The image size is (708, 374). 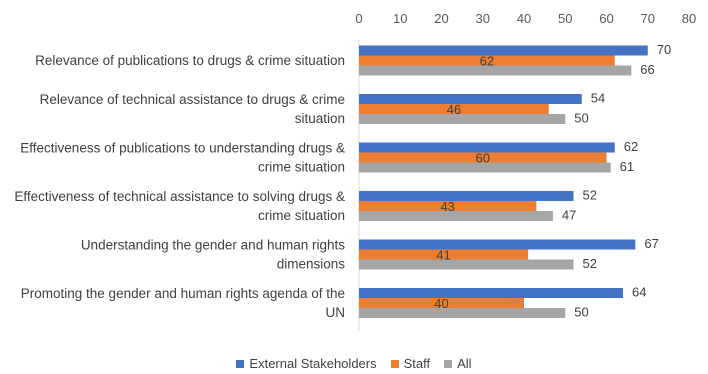 I want to click on legend-label: External Stakeholders, so click(x=313, y=363).